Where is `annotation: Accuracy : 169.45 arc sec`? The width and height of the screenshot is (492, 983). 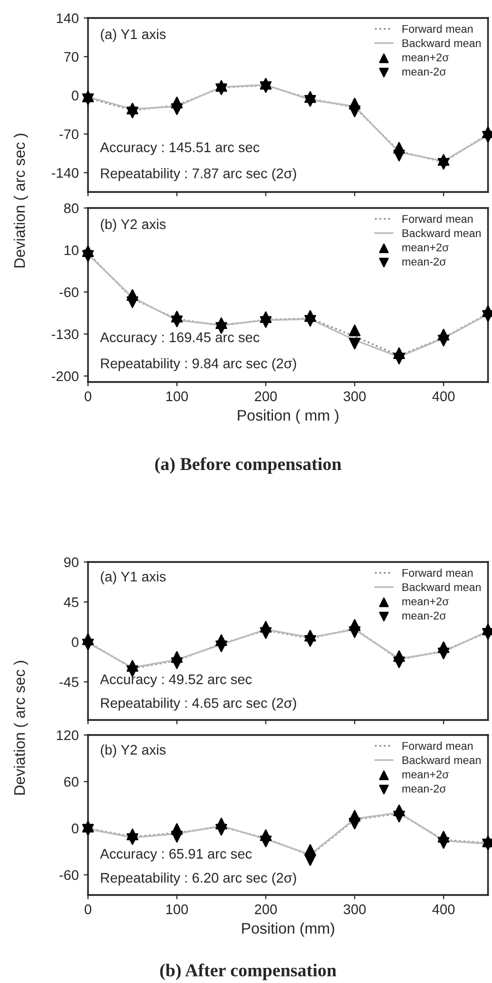
annotation: Accuracy : 169.45 arc sec is located at coordinates (180, 338).